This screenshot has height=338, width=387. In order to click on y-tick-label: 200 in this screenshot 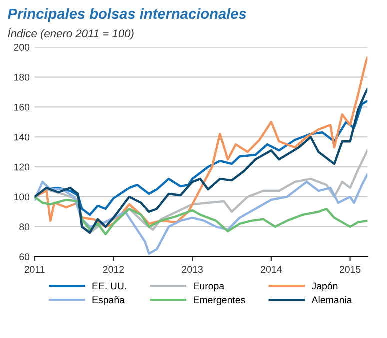, I will do `click(22, 47)`.